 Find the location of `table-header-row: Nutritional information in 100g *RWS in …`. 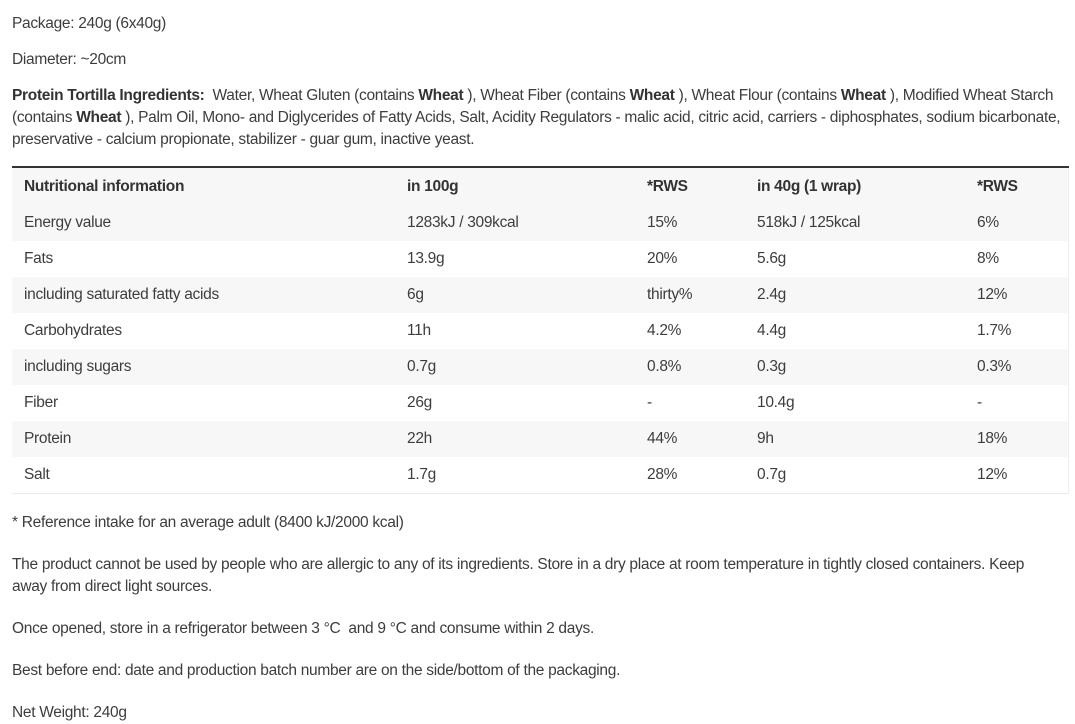

table-header-row: Nutritional information in 100g *RWS in … is located at coordinates (540, 186).